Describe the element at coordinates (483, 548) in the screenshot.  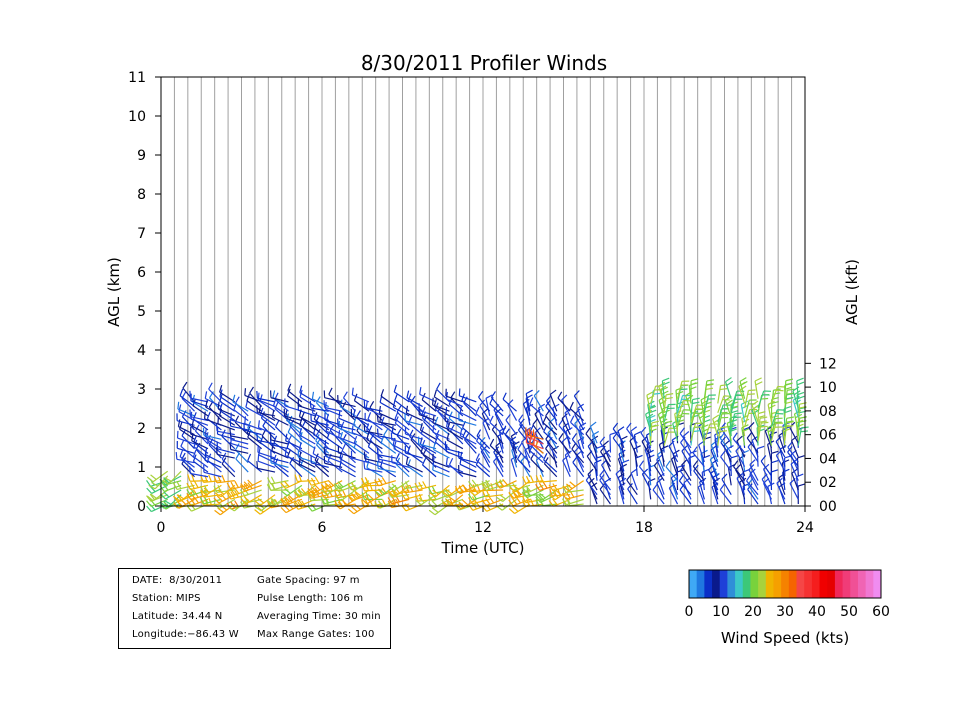
I see `x-axis-label: Time (UTC)` at that location.